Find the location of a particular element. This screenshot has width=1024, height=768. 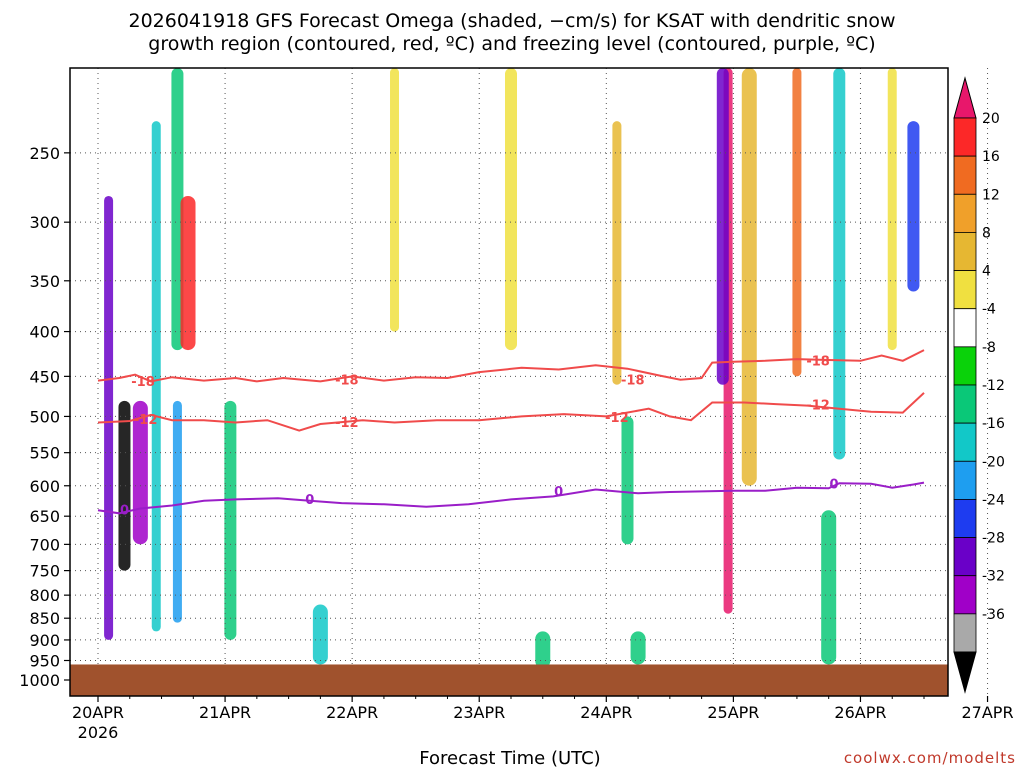

x-axis-year-label: 2026 is located at coordinates (98, 732).